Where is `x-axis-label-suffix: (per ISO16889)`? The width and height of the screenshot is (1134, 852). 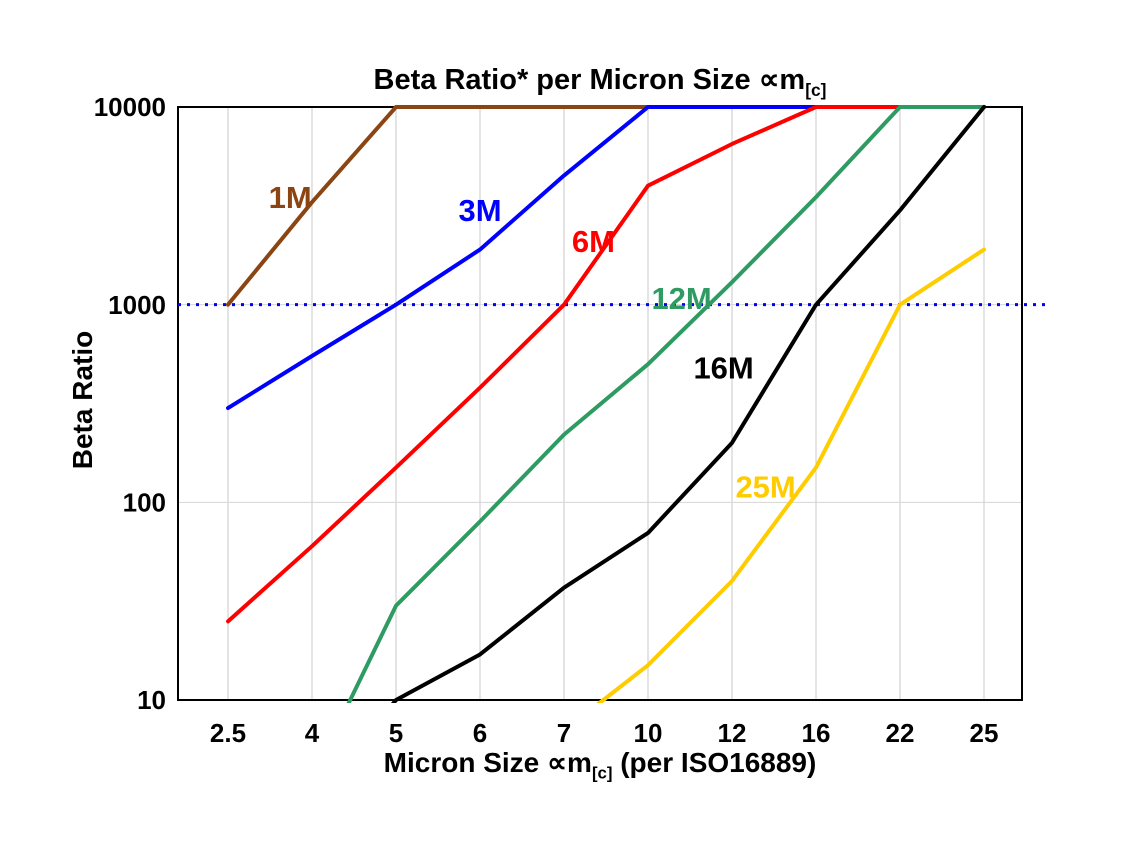
x-axis-label-suffix: (per ISO16889) is located at coordinates (714, 762).